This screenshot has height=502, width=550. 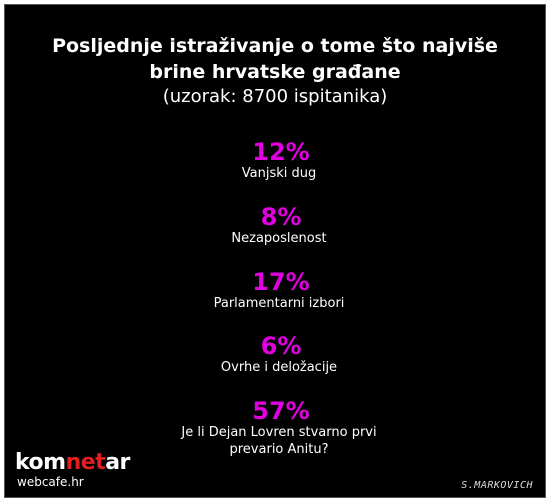 I want to click on title-line-2: brine hrvatske građane, so click(x=275, y=72).